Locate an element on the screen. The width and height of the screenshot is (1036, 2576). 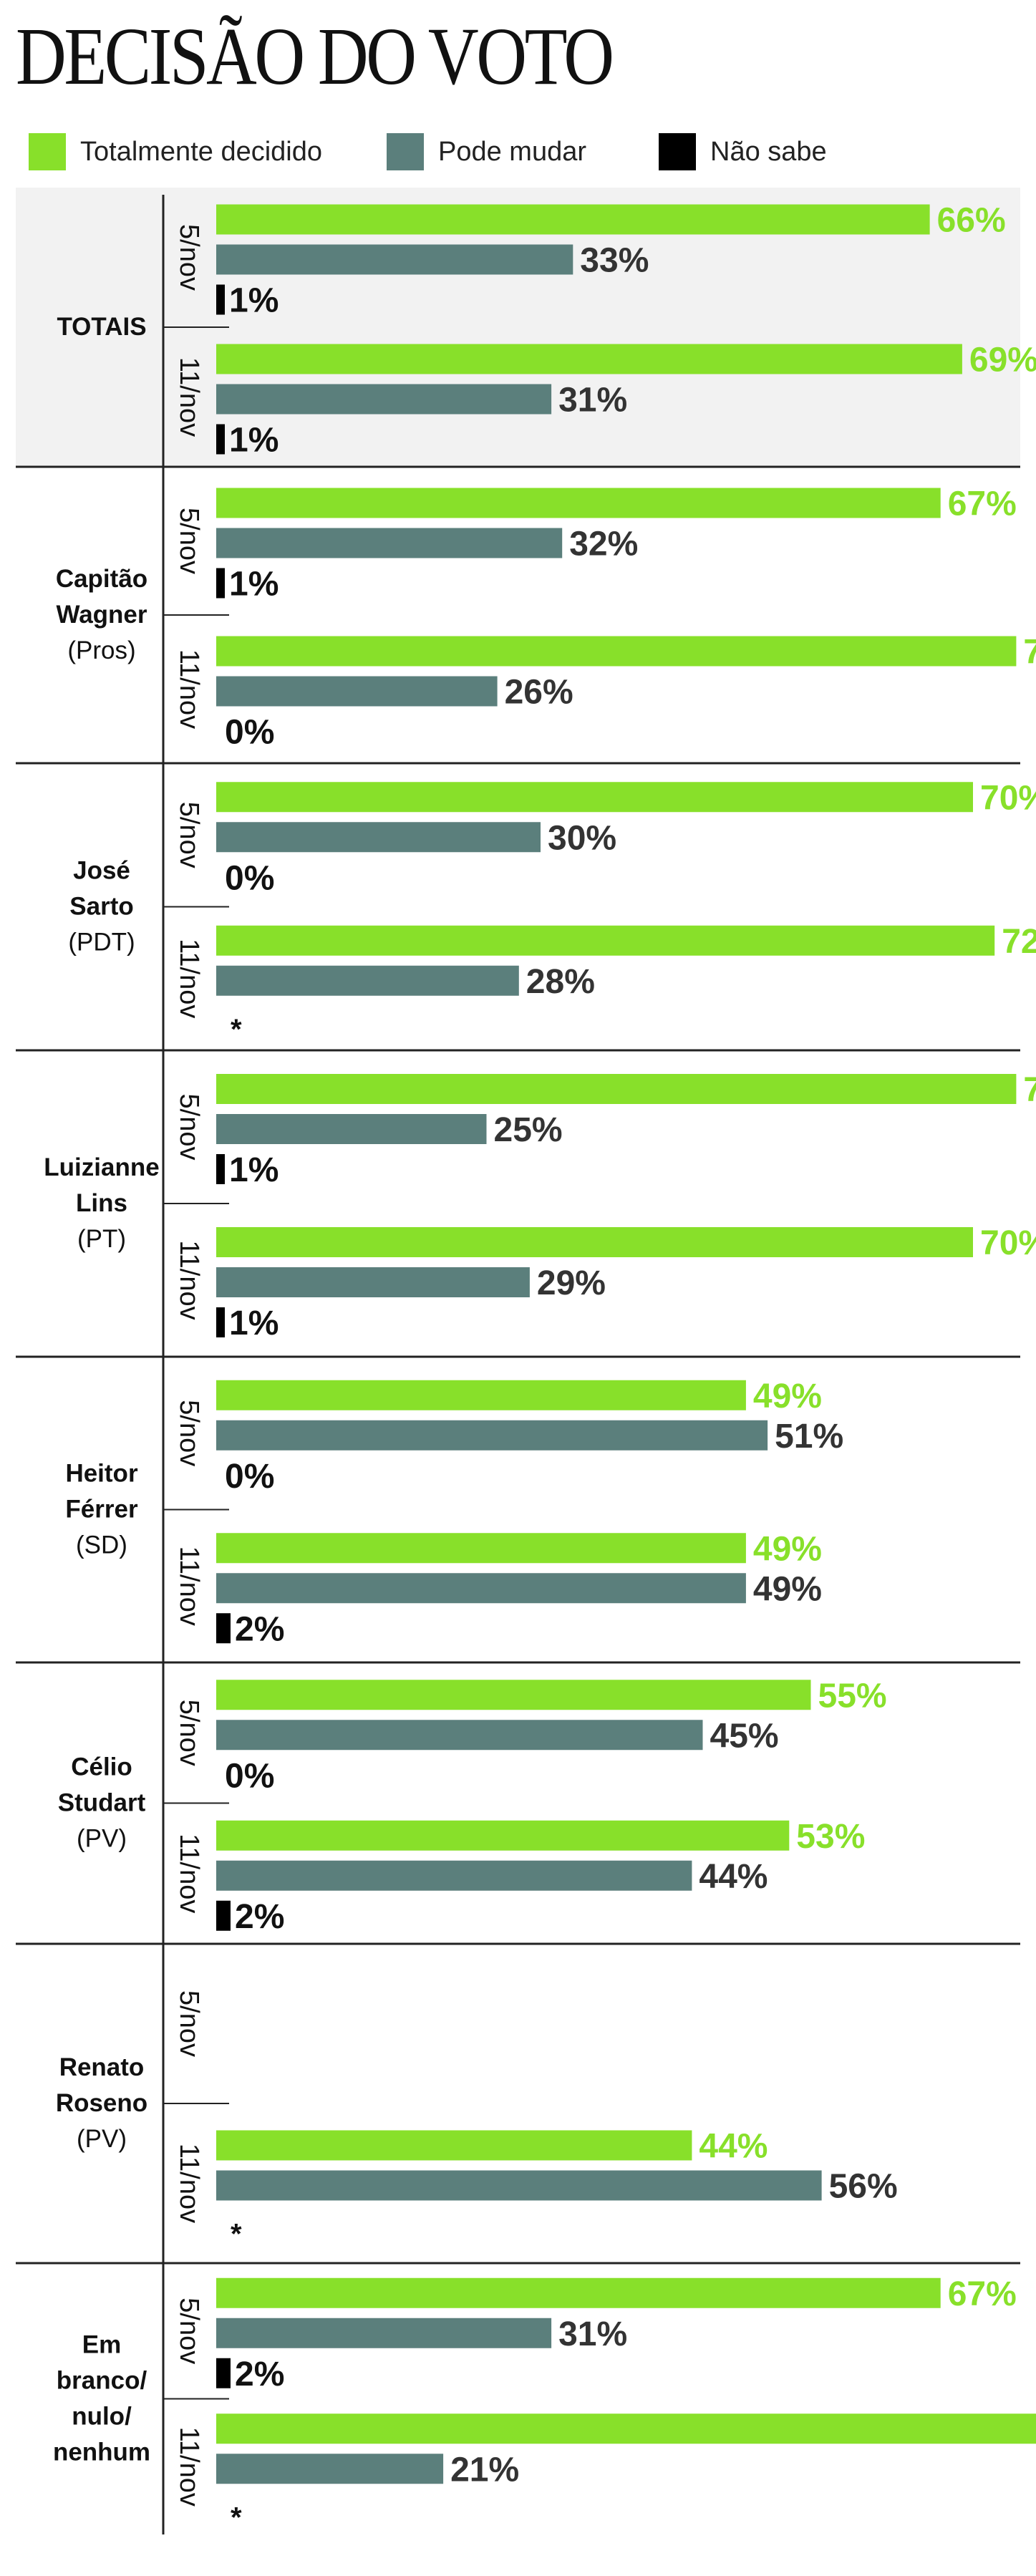
date-label-em-branco-nulo-nenhum-5-nov: 5/nov is located at coordinates (189, 2330).